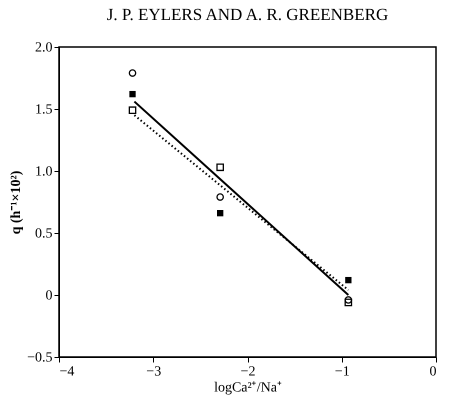  I want to click on x-tick-label: 0, so click(433, 372).